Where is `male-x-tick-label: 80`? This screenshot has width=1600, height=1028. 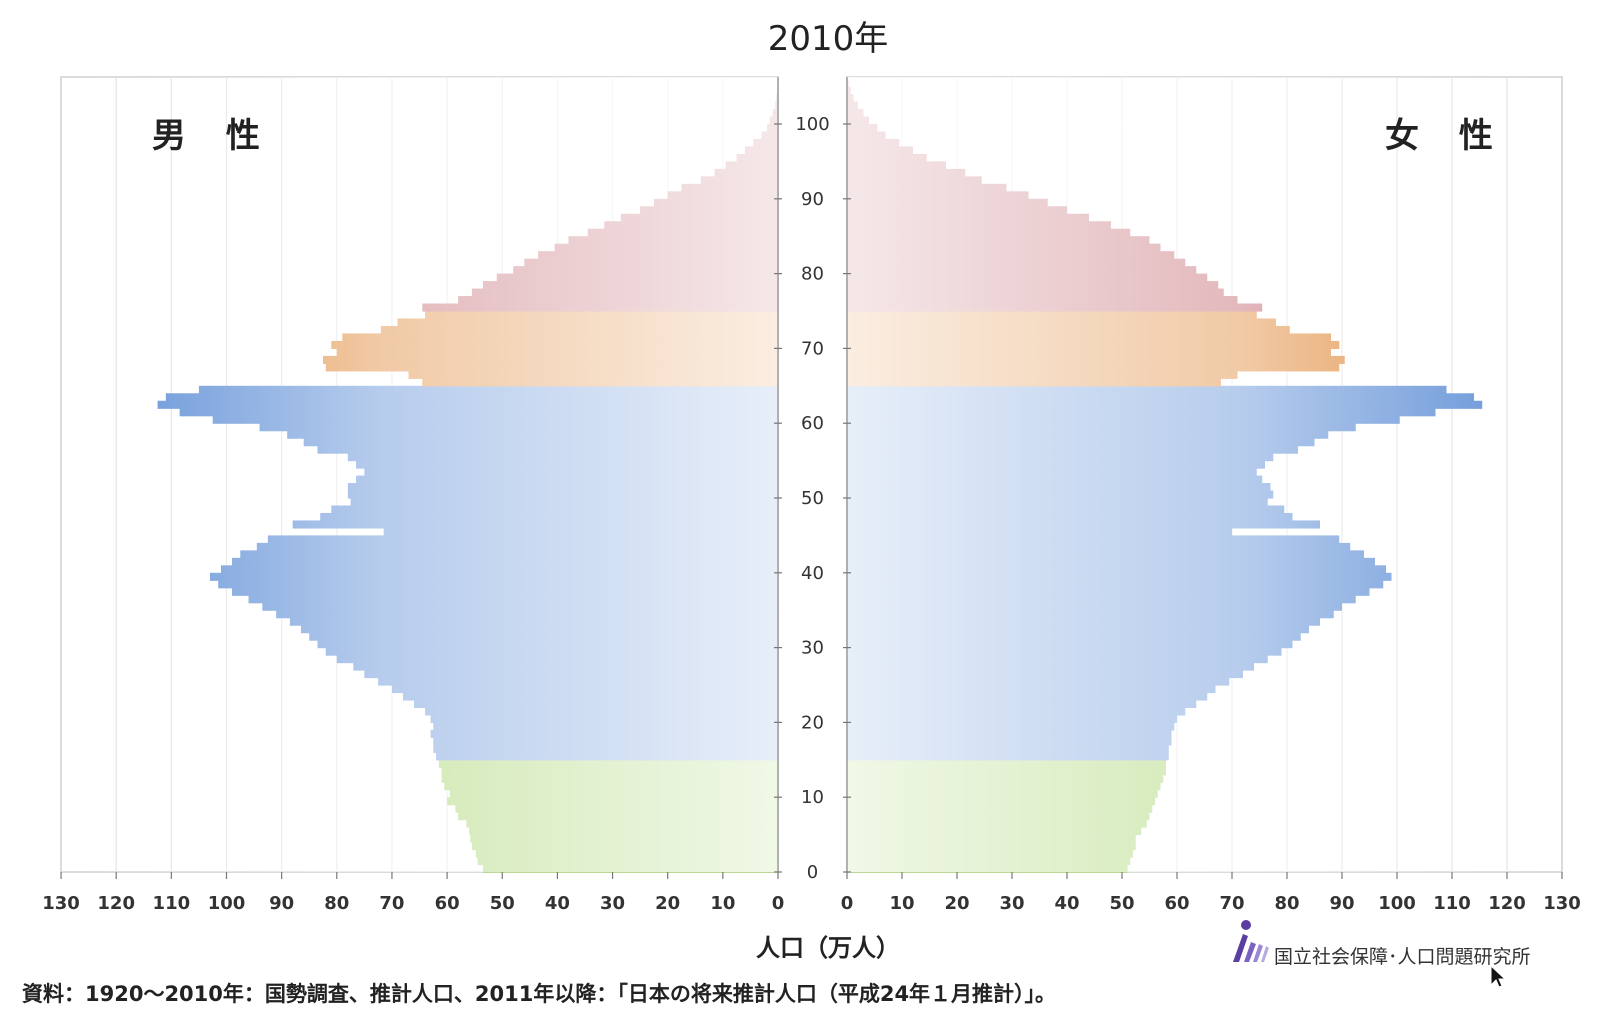 male-x-tick-label: 80 is located at coordinates (336, 903).